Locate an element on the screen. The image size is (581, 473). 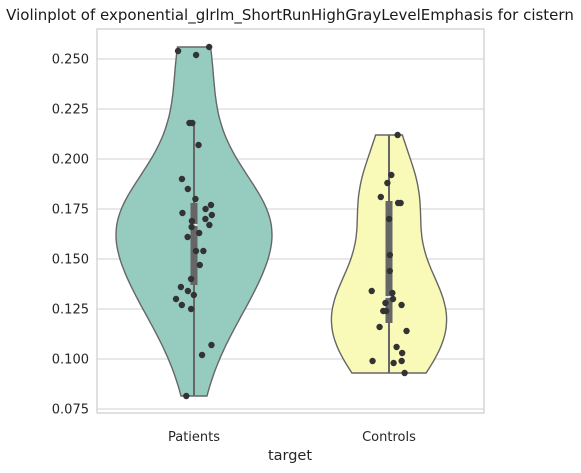
y-tick-label: 0.125 is located at coordinates (70, 310).